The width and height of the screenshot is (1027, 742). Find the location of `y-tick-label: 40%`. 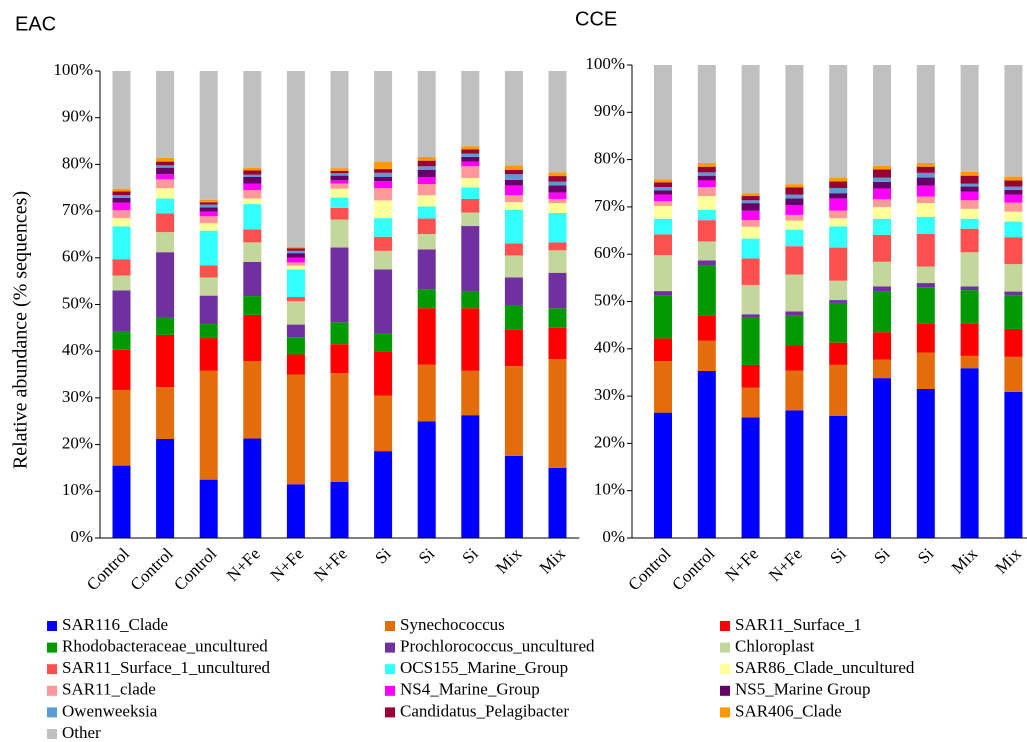

y-tick-label: 40% is located at coordinates (77, 349).